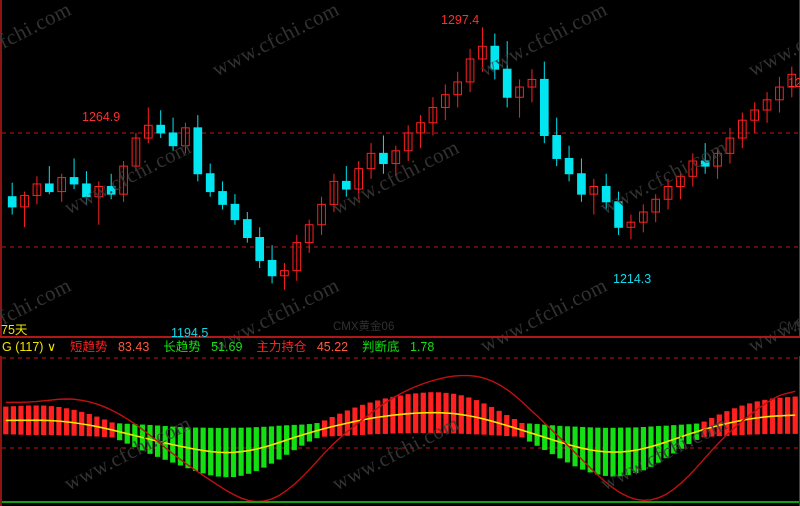  What do you see at coordinates (332, 347) in the screenshot?
I see `indicator-field-value-2: 45.22` at bounding box center [332, 347].